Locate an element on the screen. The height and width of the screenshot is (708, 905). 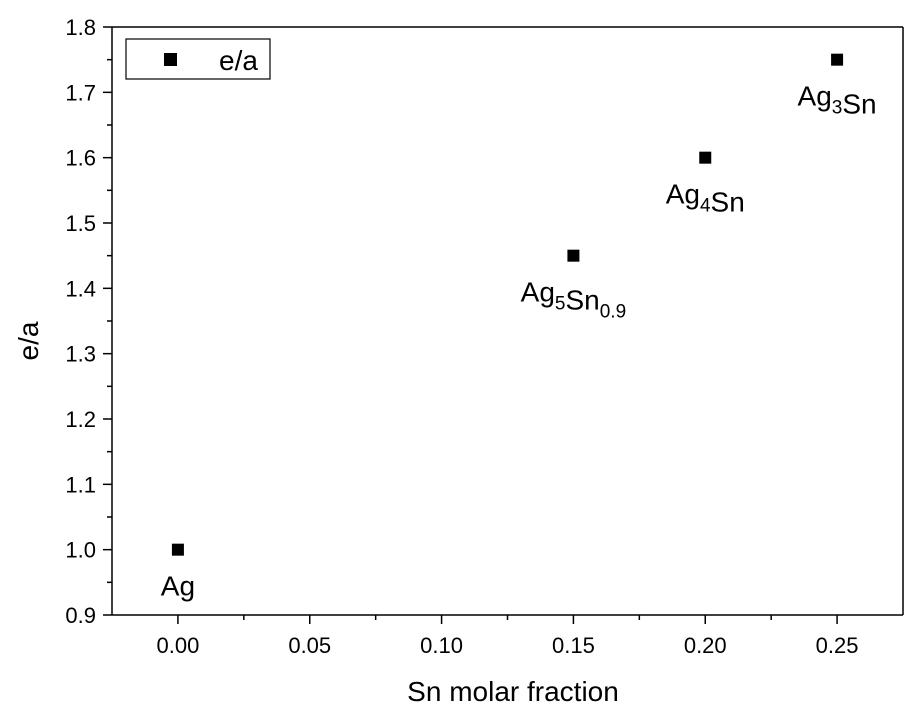
x-tick-label: 0.10 is located at coordinates (441, 645).